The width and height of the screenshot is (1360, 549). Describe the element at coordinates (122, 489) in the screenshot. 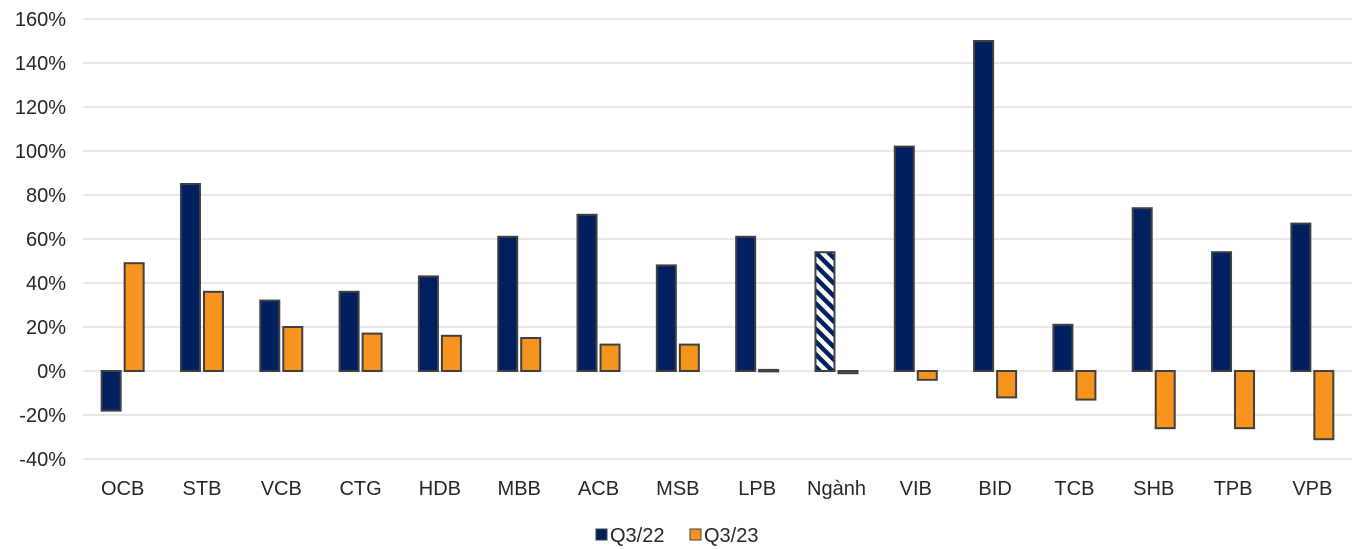

I see `x-tick-label: OCB` at that location.